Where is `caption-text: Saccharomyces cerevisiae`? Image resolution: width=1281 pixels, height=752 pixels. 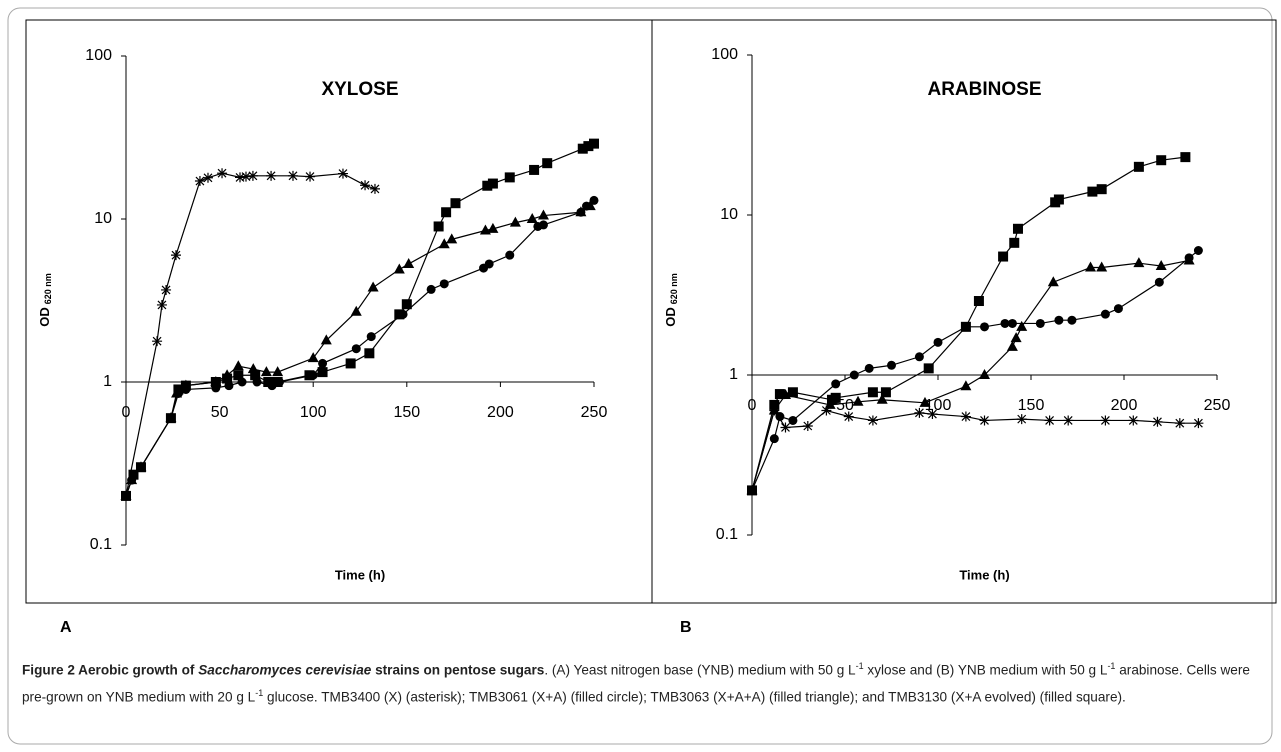
caption-text: Saccharomyces cerevisiae is located at coordinates (285, 670).